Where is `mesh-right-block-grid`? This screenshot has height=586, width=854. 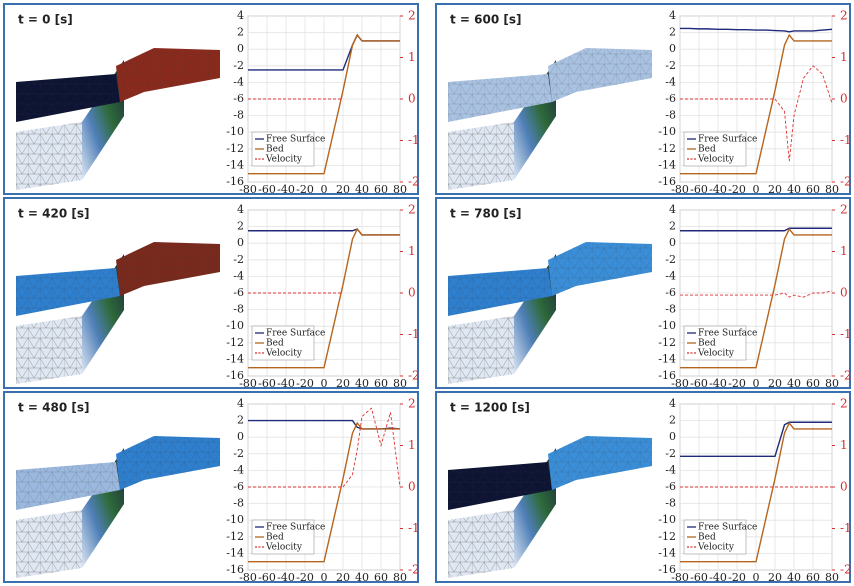
mesh-right-block-grid is located at coordinates (168, 463).